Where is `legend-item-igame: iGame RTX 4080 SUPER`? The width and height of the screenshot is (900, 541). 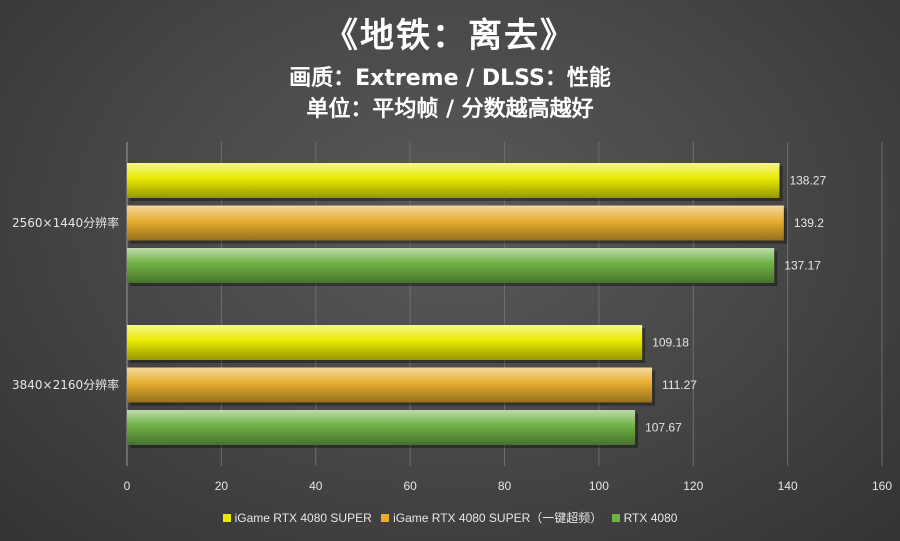
legend-item-igame: iGame RTX 4080 SUPER is located at coordinates (297, 518).